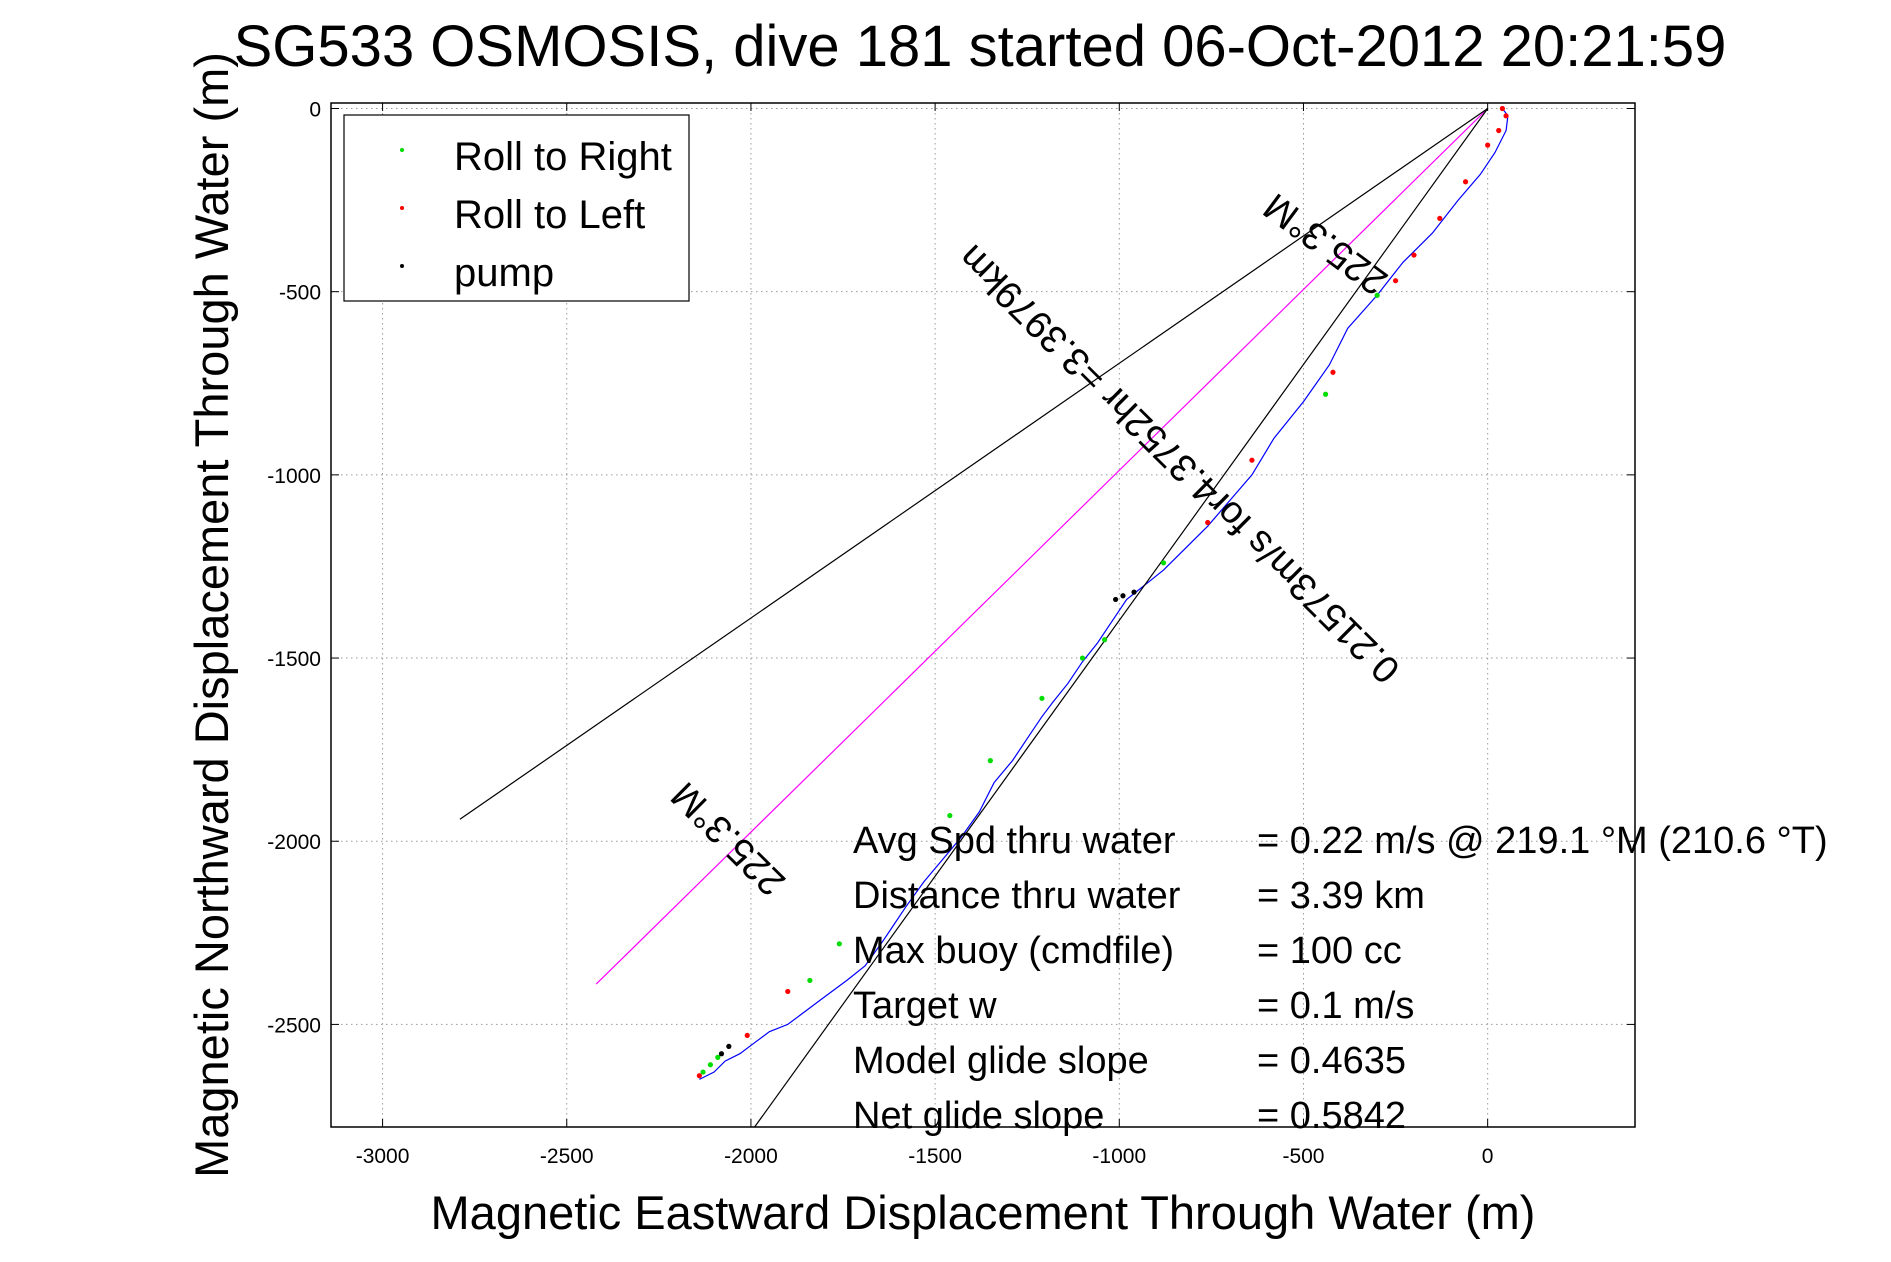 The height and width of the screenshot is (1262, 1891). I want to click on x-tick-label: -1000, so click(1119, 1156).